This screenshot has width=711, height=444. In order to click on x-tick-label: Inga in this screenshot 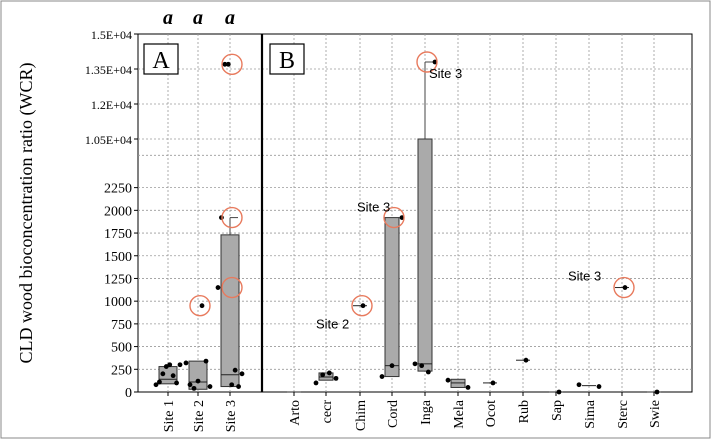, I will do `click(426, 412)`.